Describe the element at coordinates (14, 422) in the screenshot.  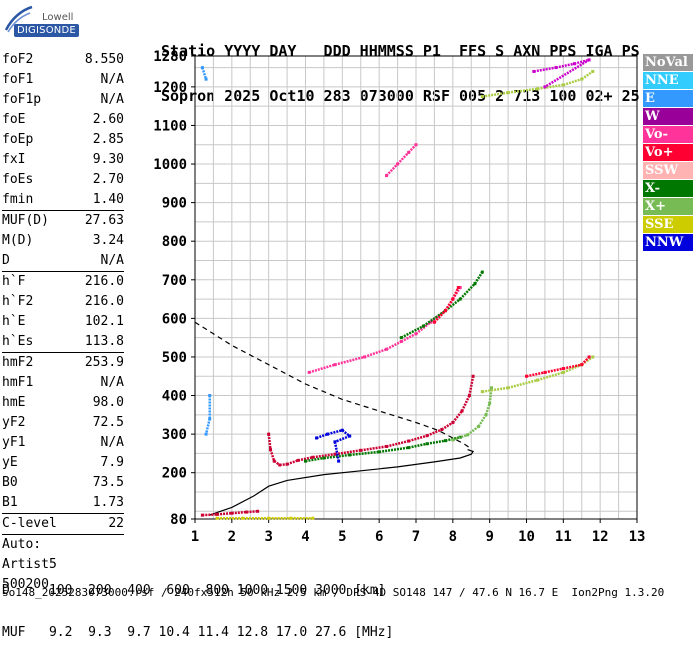
I see `param-label: yF2` at that location.